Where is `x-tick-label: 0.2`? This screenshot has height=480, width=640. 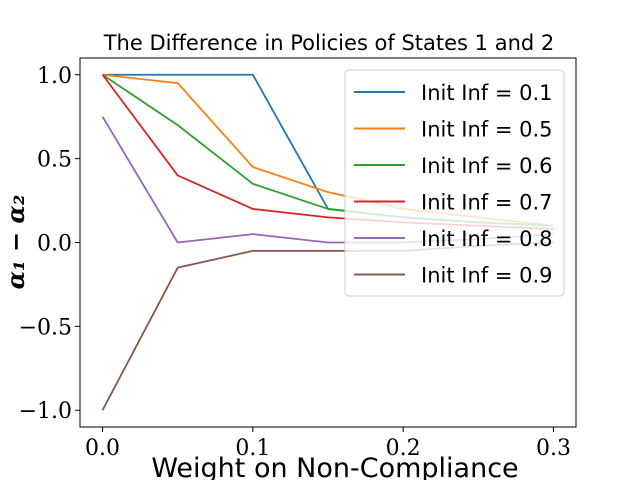 x-tick-label: 0.2 is located at coordinates (403, 448).